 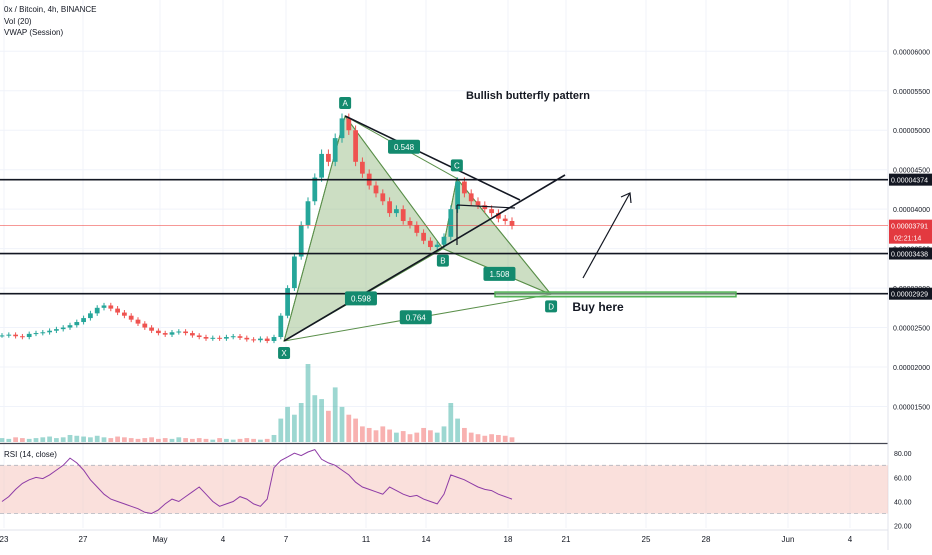 What do you see at coordinates (910, 231) in the screenshot?
I see `last-price-tag` at bounding box center [910, 231].